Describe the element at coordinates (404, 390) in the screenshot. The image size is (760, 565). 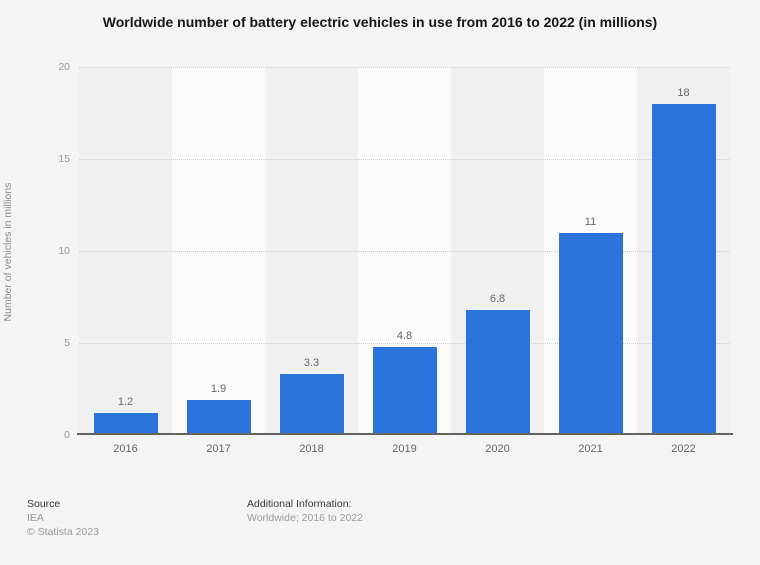
I see `bar-2019` at that location.